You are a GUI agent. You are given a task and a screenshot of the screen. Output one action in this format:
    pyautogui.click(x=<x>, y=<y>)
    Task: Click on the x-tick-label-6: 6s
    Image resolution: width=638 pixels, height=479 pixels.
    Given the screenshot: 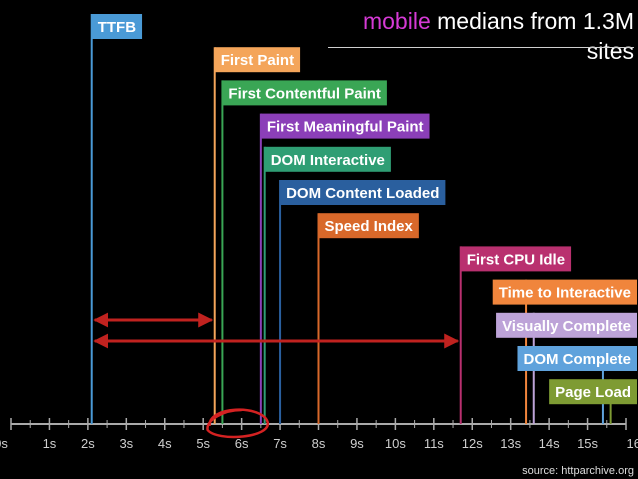 What is the action you would take?
    pyautogui.click(x=242, y=443)
    